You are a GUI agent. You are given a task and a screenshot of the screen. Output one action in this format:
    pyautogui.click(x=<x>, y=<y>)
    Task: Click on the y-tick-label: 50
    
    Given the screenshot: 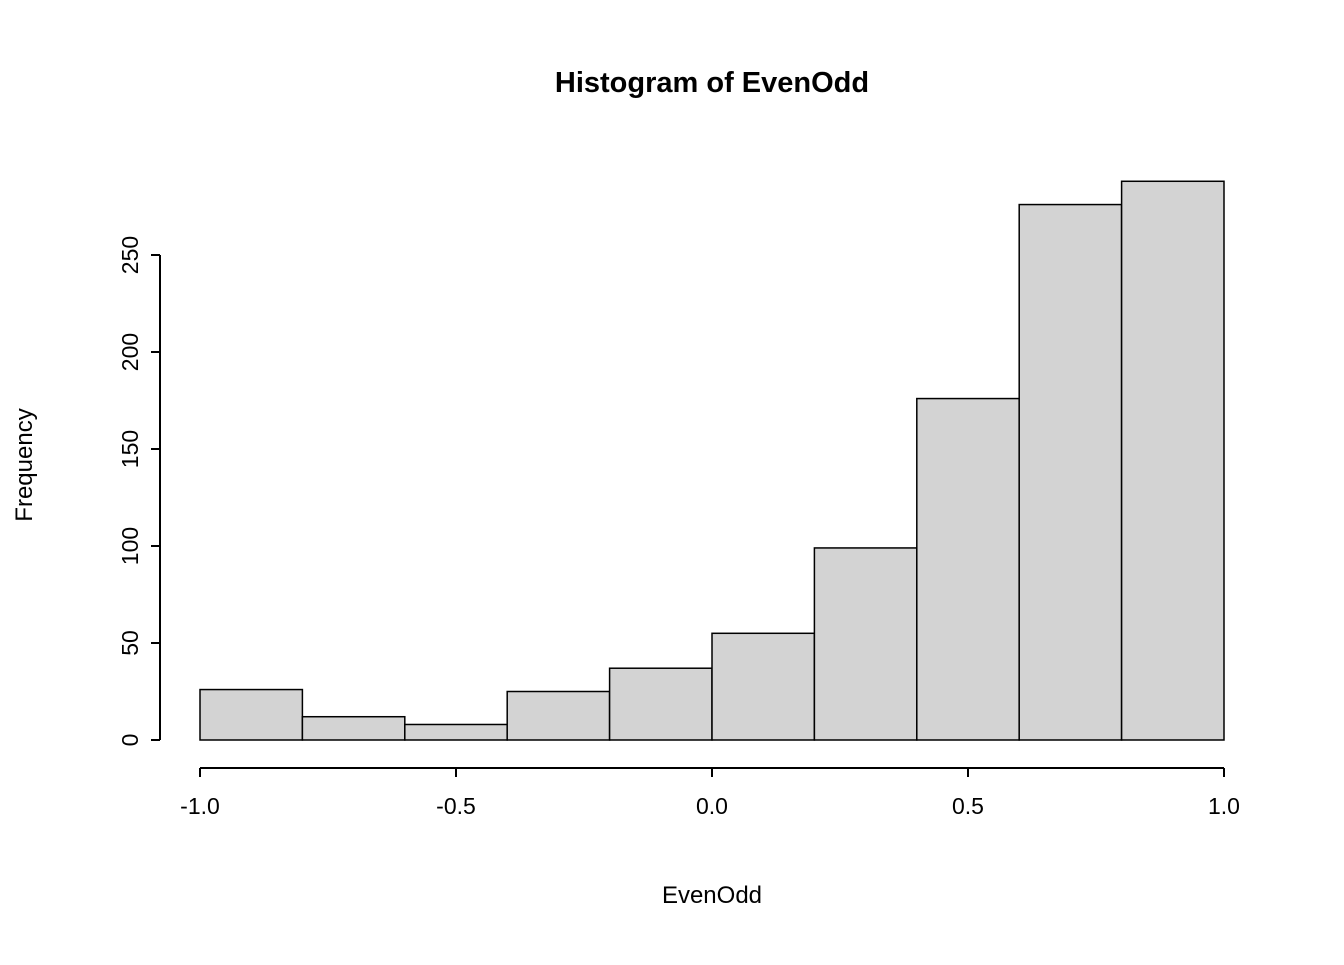 What is the action you would take?
    pyautogui.click(x=130, y=643)
    